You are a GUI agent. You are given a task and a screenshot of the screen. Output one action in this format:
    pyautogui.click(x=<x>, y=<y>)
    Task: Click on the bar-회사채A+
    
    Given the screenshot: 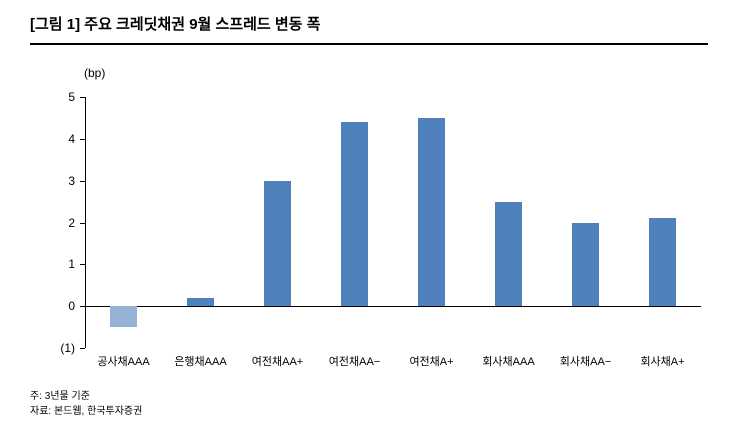 What is the action you would take?
    pyautogui.click(x=662, y=262)
    